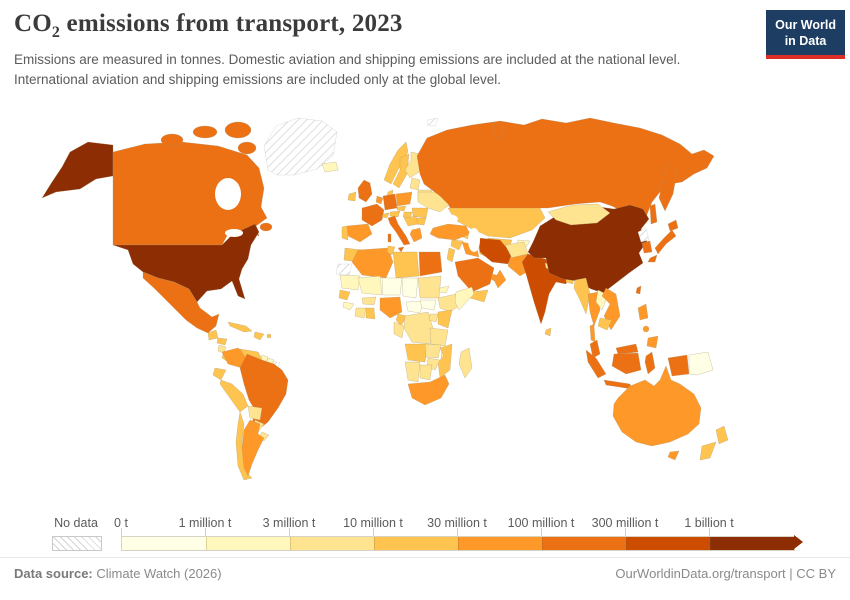 The width and height of the screenshot is (850, 600). Describe the element at coordinates (365, 191) in the screenshot. I see `country-united-kingdom` at that location.